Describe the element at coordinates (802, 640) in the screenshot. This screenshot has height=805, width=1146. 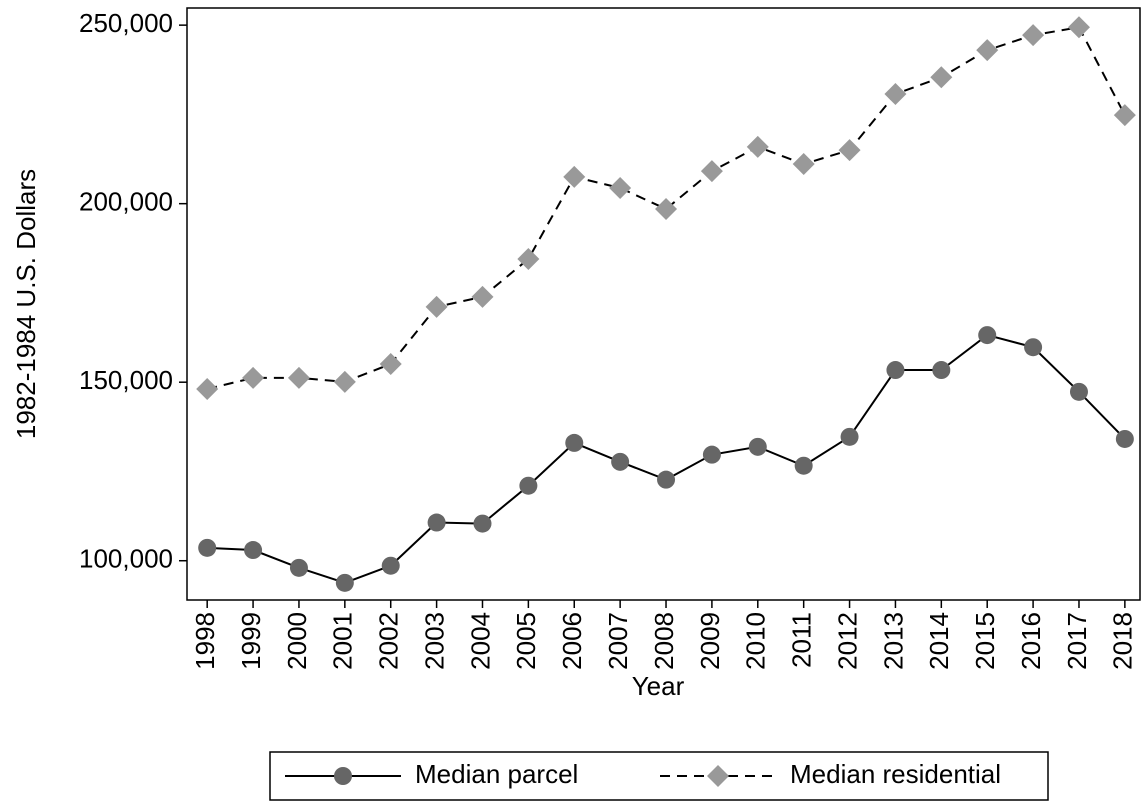
I see `x-tick-label: 2011` at that location.